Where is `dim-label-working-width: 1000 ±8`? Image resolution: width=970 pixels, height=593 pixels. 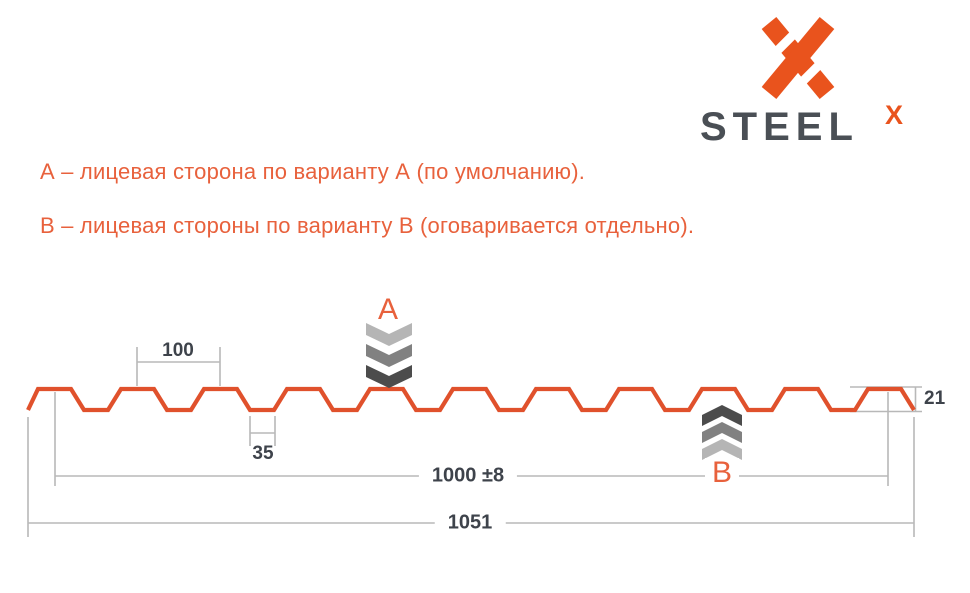
dim-label-working-width: 1000 ±8 is located at coordinates (468, 476).